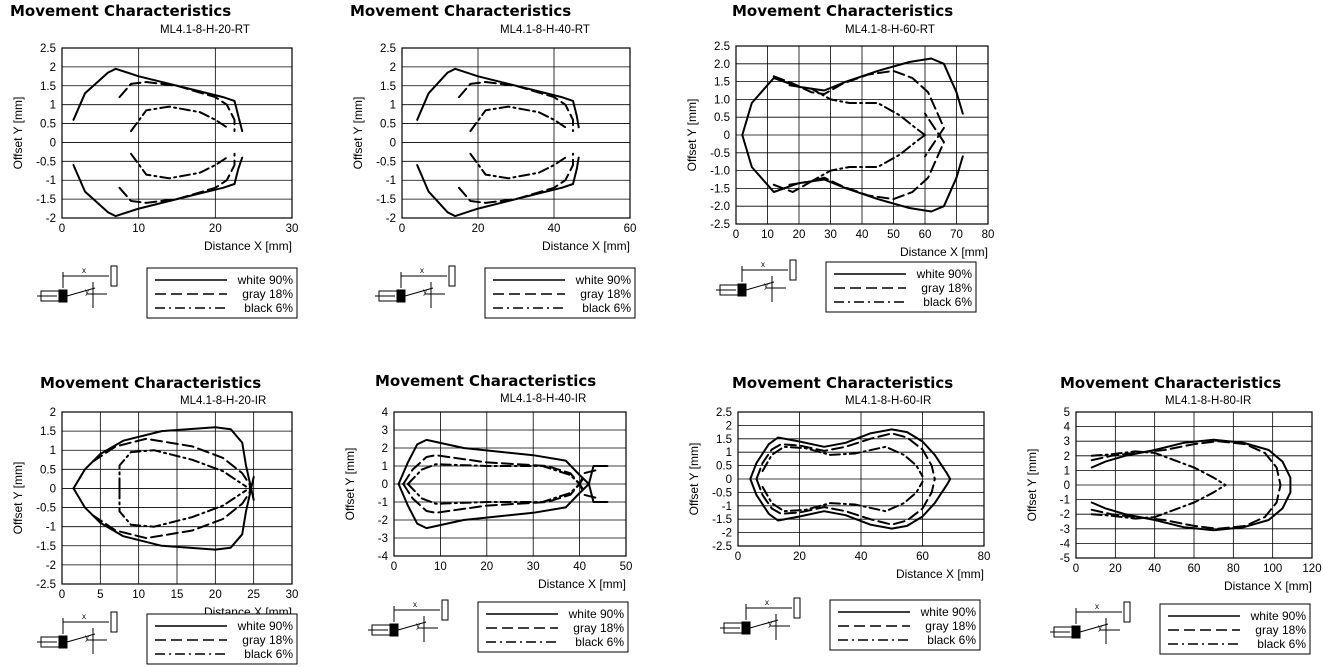 This screenshot has width=1323, height=667. Describe the element at coordinates (253, 595) in the screenshot. I see `x-tick-label: 25` at that location.